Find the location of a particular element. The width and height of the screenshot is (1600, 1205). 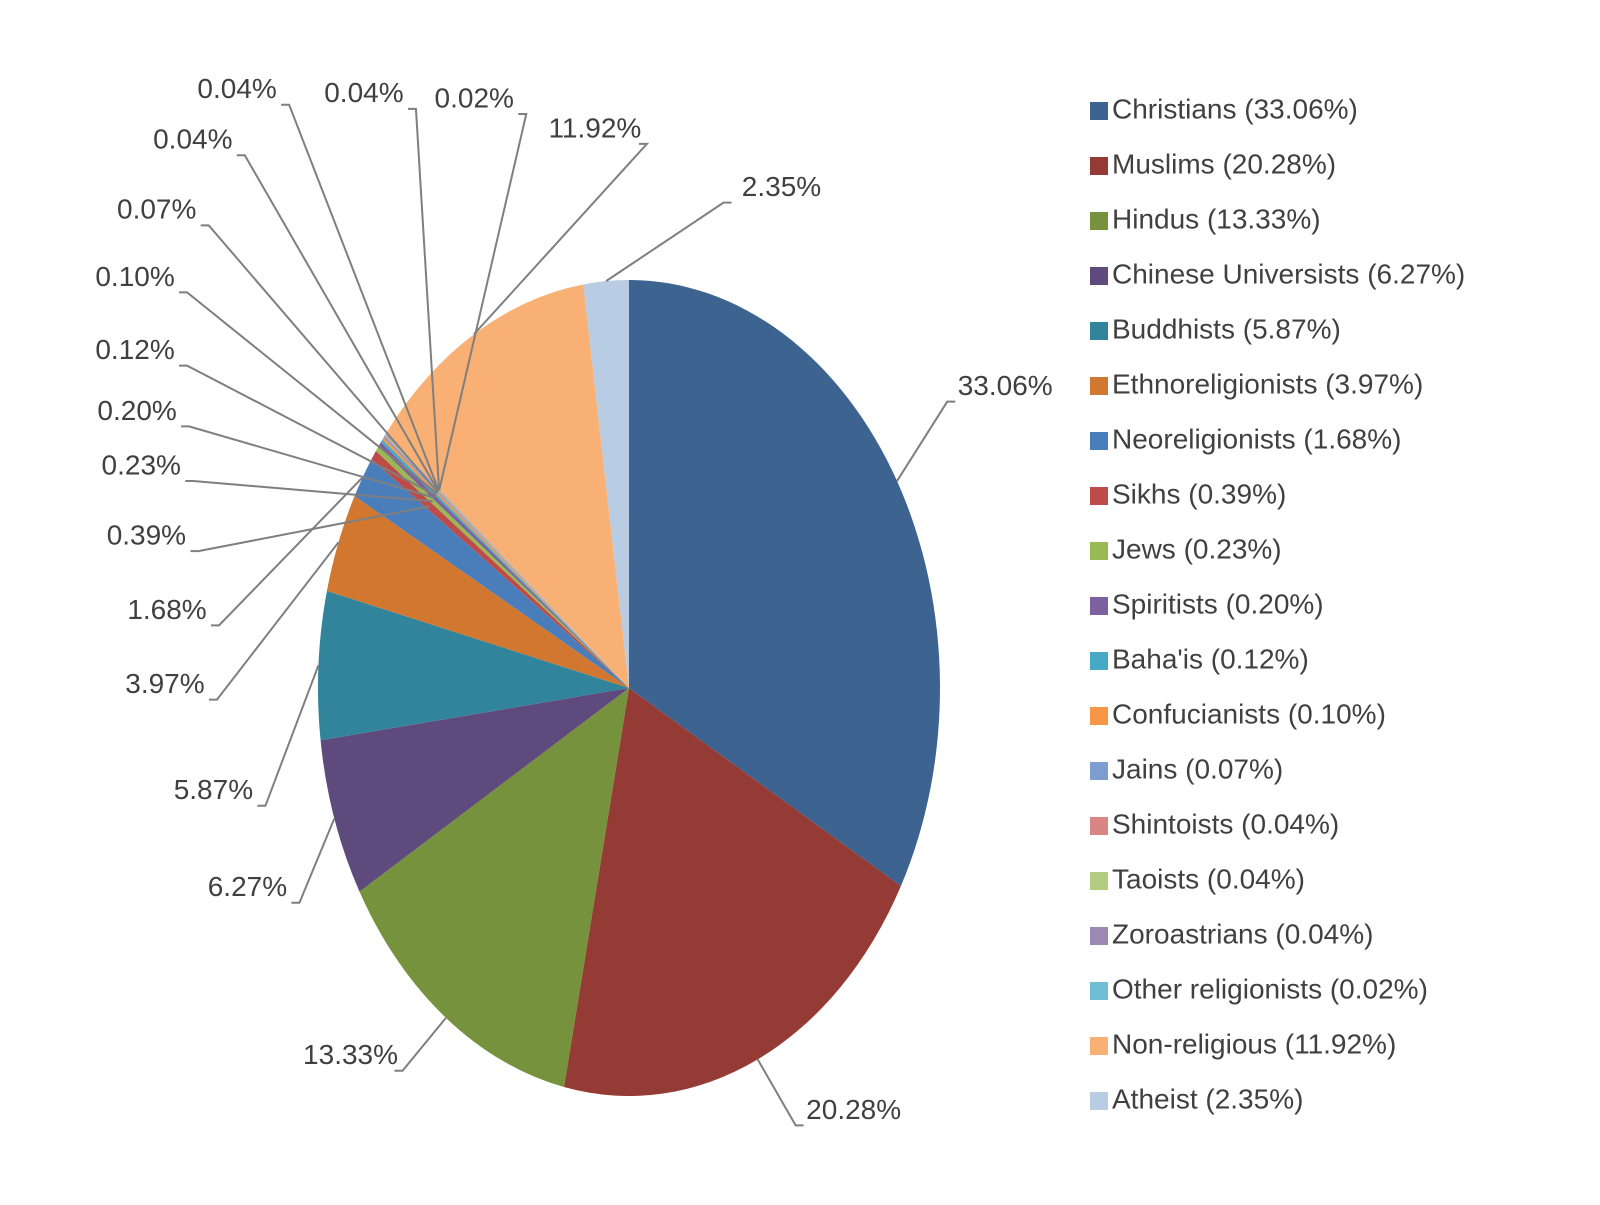

legend-label: Neoreligionists (1.68%) is located at coordinates (1256, 438).